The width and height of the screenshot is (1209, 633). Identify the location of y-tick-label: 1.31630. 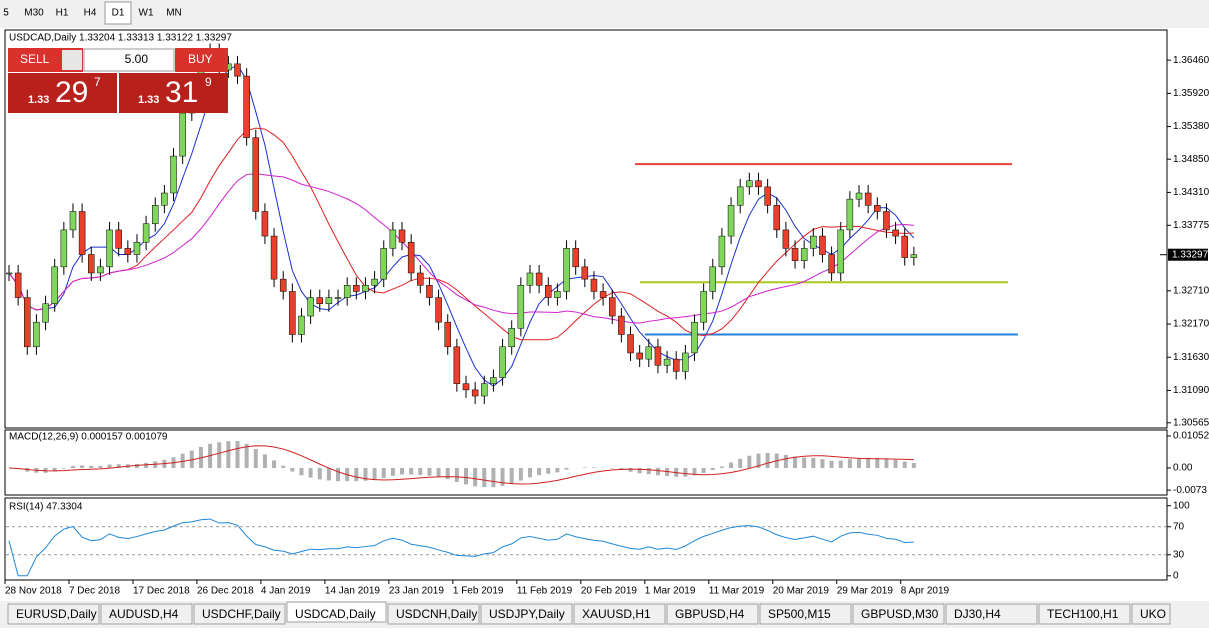
(1191, 357).